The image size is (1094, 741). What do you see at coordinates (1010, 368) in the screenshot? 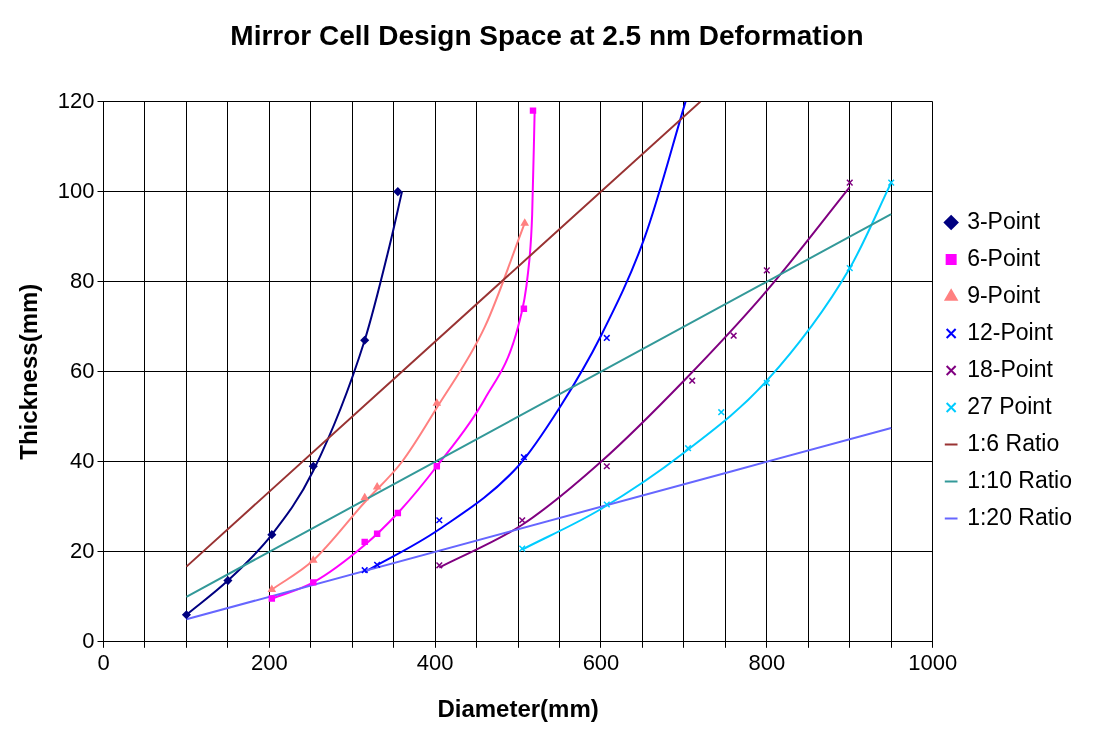
I see `legend-label: 18-Point` at bounding box center [1010, 368].